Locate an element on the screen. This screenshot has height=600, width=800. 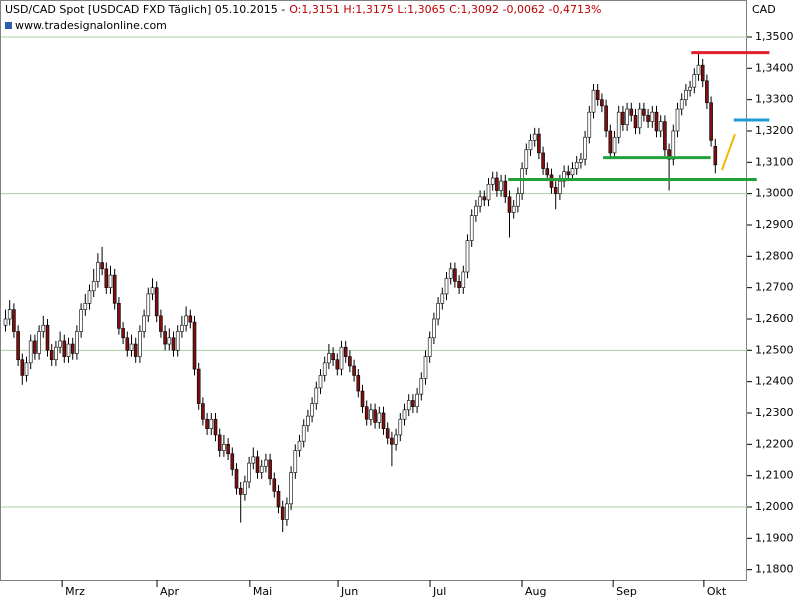
y-tick-label: 1,3300 is located at coordinates (774, 99).